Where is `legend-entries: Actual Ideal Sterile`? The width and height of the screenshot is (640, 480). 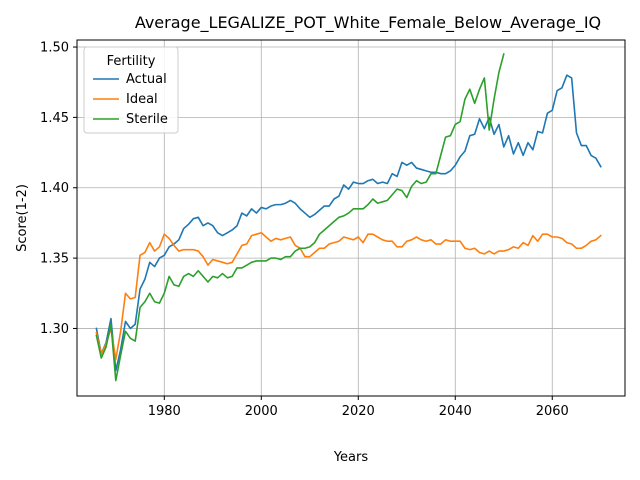
legend-entries: Actual Ideal Sterile is located at coordinates (130, 99).